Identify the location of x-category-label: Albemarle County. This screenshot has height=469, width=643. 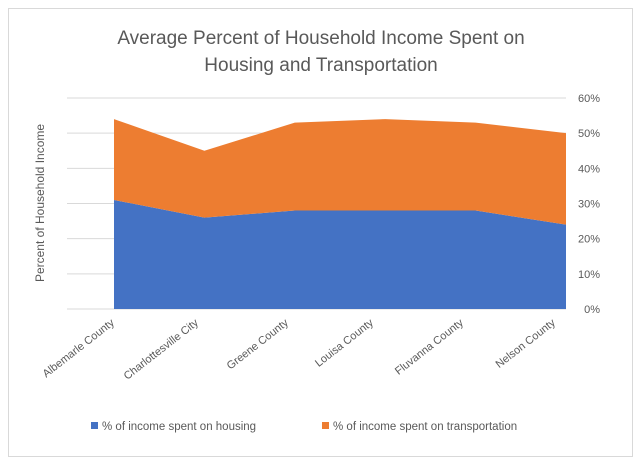
(79, 349).